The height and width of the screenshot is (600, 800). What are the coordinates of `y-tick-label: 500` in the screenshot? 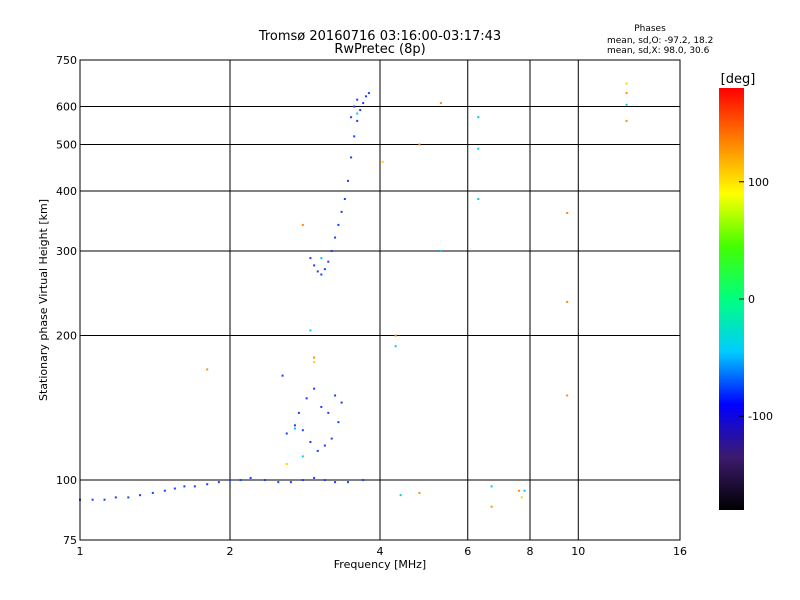 It's located at (66, 145).